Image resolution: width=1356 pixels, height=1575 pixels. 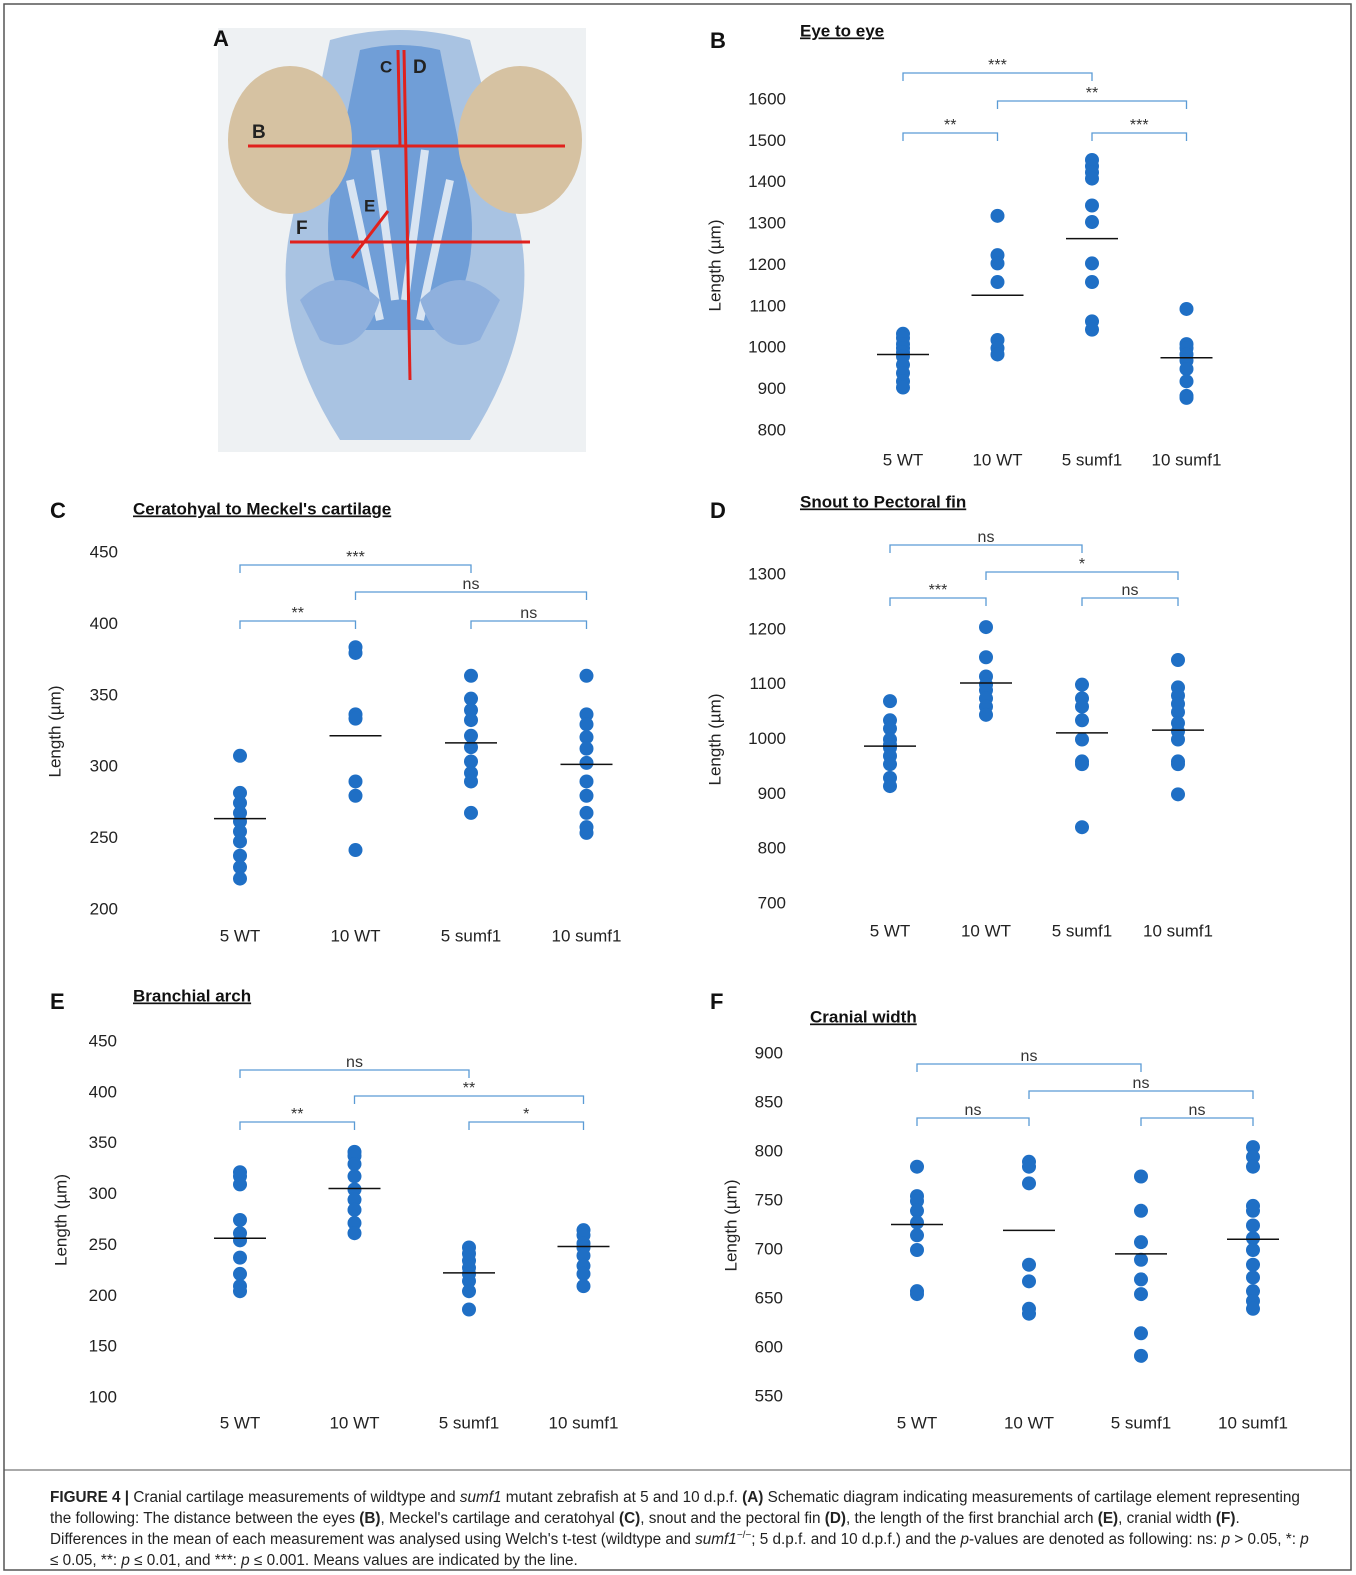 What do you see at coordinates (399, 239) in the screenshot?
I see `schematic: A C D B E F` at bounding box center [399, 239].